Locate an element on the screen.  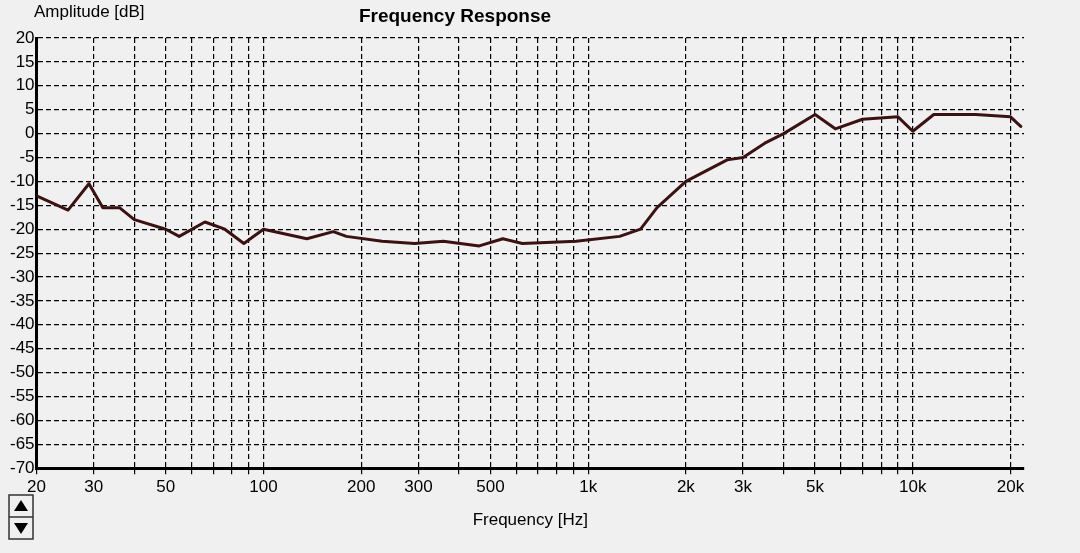
y-tick-label: -45 is located at coordinates (22, 348).